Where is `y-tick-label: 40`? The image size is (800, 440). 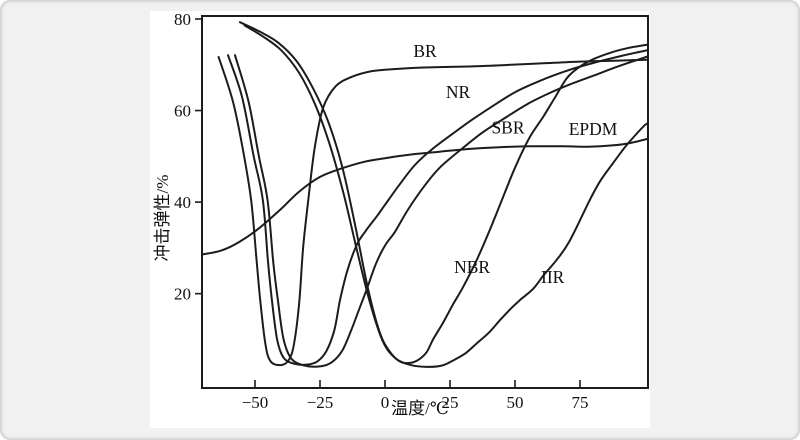 y-tick-label: 40 is located at coordinates (182, 202).